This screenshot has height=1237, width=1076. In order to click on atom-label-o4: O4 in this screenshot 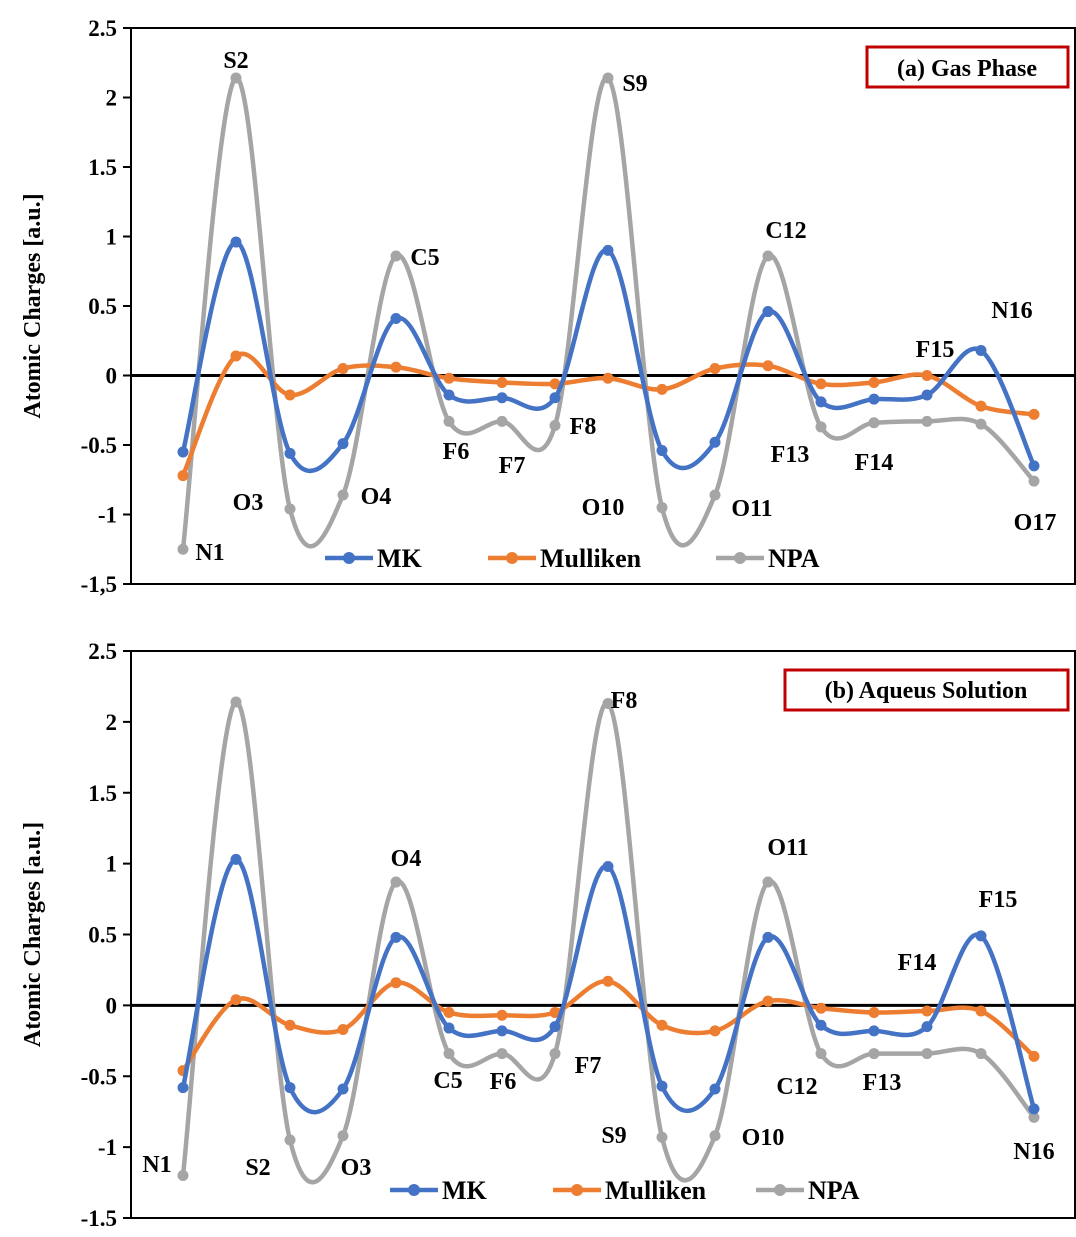, I will do `click(376, 497)`.